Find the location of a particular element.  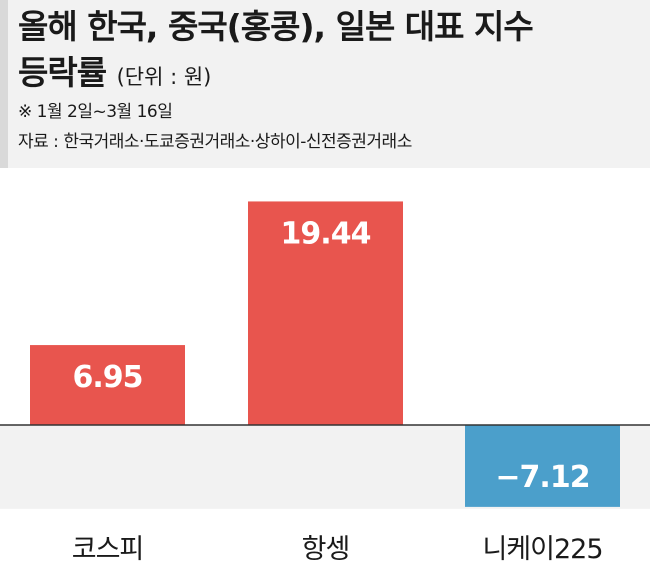

category-label-2: 항셍 is located at coordinates (326, 549).